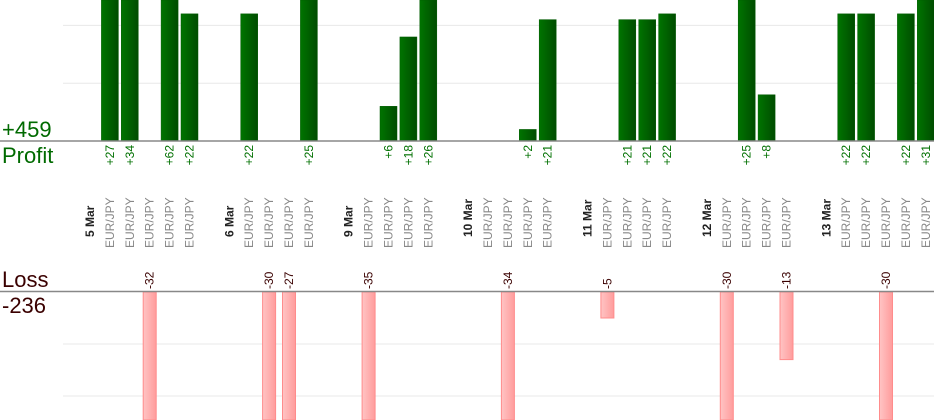  What do you see at coordinates (27, 129) in the screenshot?
I see `profit-total: +459` at bounding box center [27, 129].